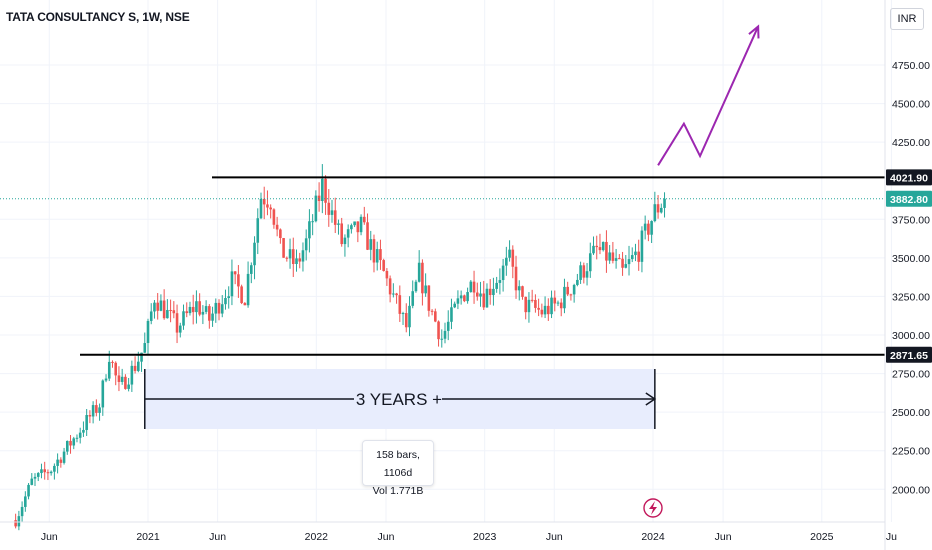 The height and width of the screenshot is (550, 932). I want to click on svg-text: 3882.80, so click(909, 200).